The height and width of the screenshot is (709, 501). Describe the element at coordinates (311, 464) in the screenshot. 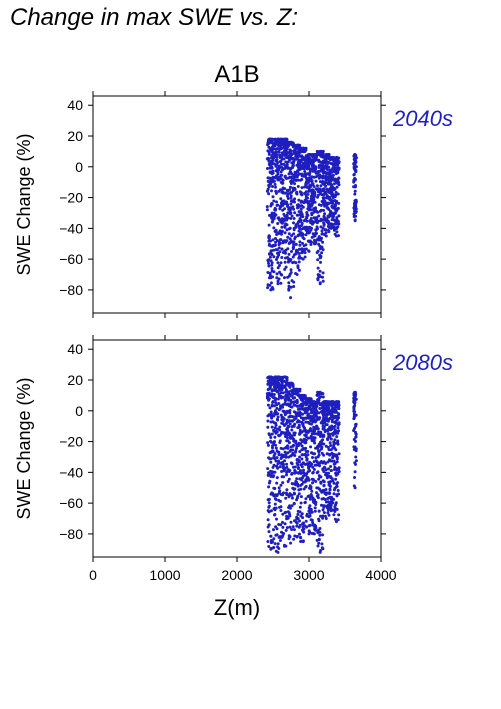

I see `scatter-points` at that location.